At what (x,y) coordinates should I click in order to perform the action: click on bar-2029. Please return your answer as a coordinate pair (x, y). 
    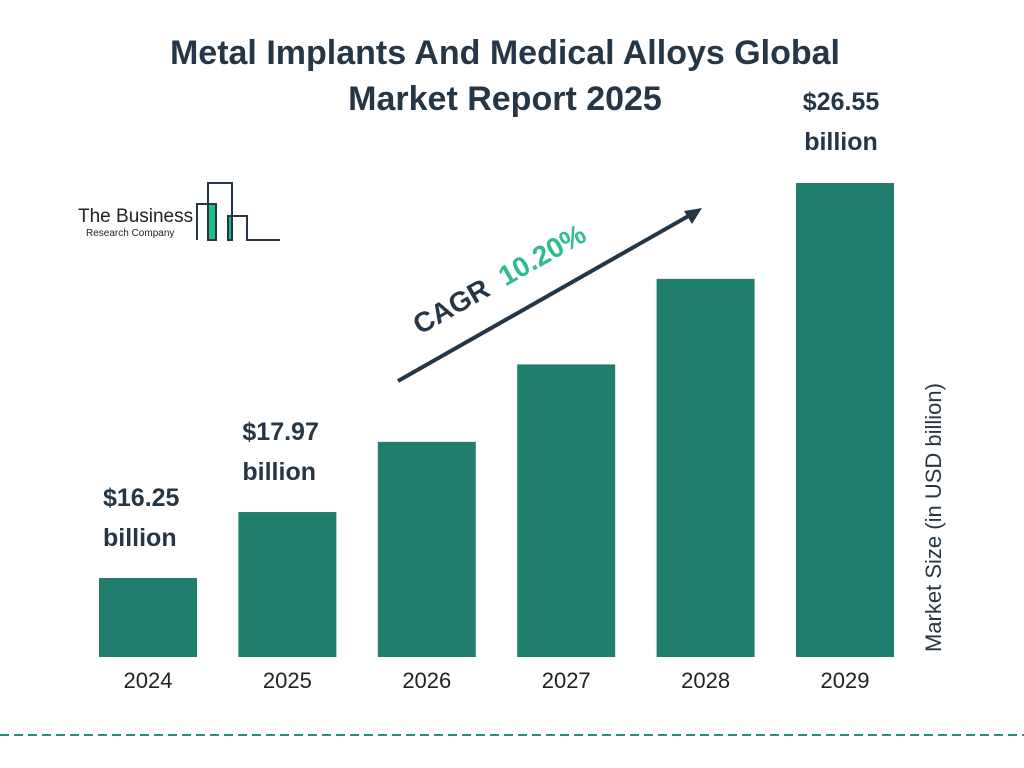
    Looking at the image, I should click on (845, 420).